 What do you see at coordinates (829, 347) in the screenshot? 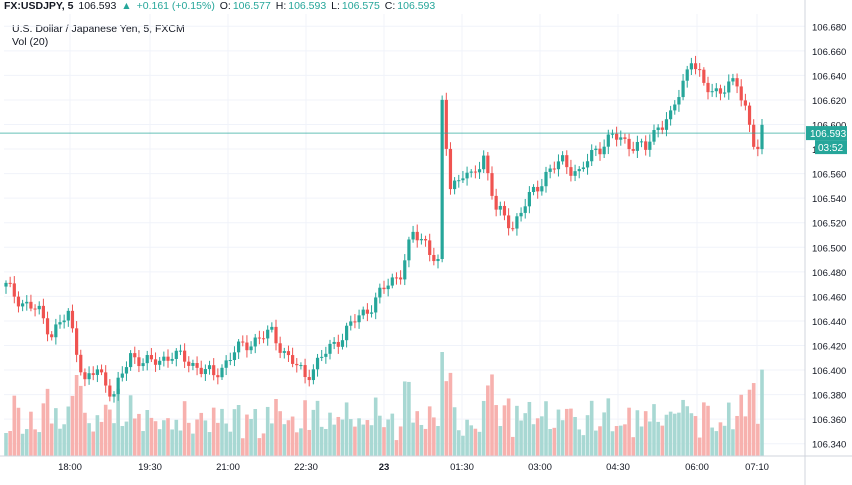
I see `y-tick-label: 106.420` at bounding box center [829, 347].